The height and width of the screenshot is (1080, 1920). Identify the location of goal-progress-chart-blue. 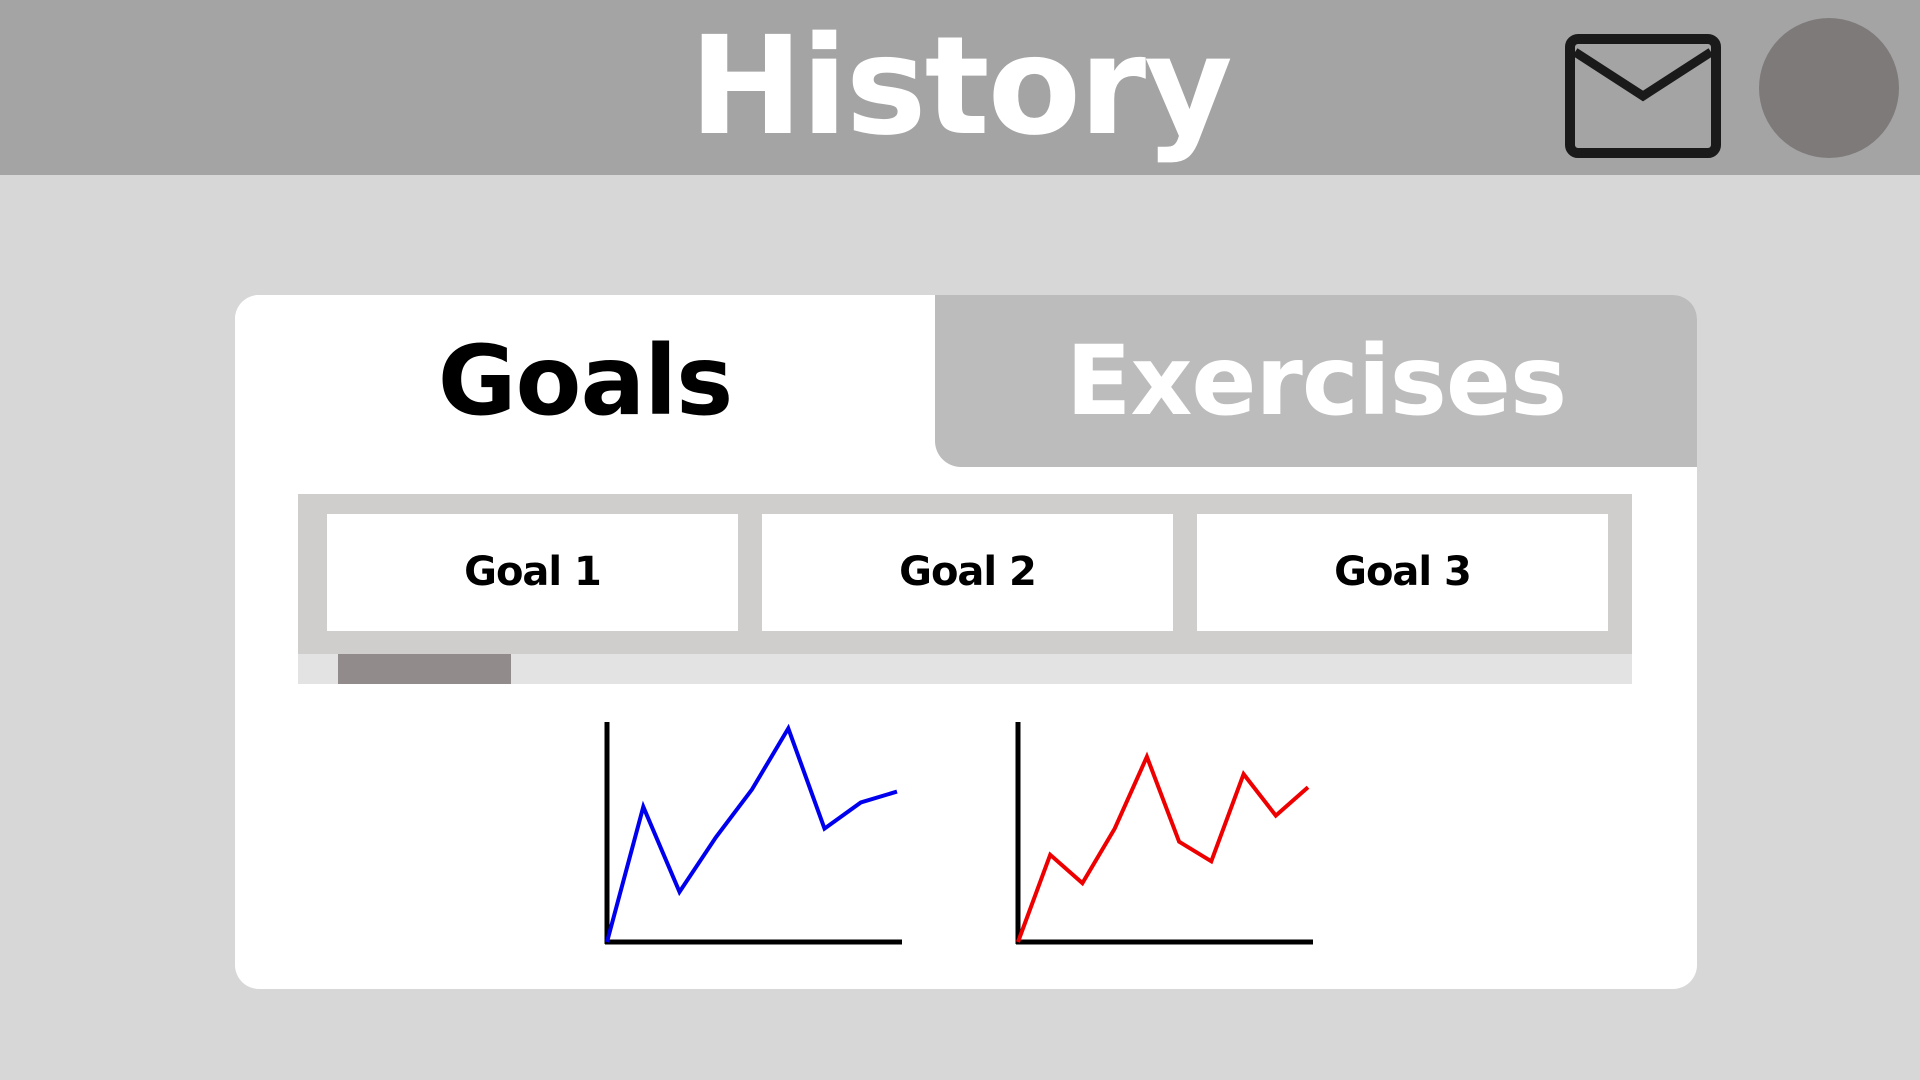
(753, 833).